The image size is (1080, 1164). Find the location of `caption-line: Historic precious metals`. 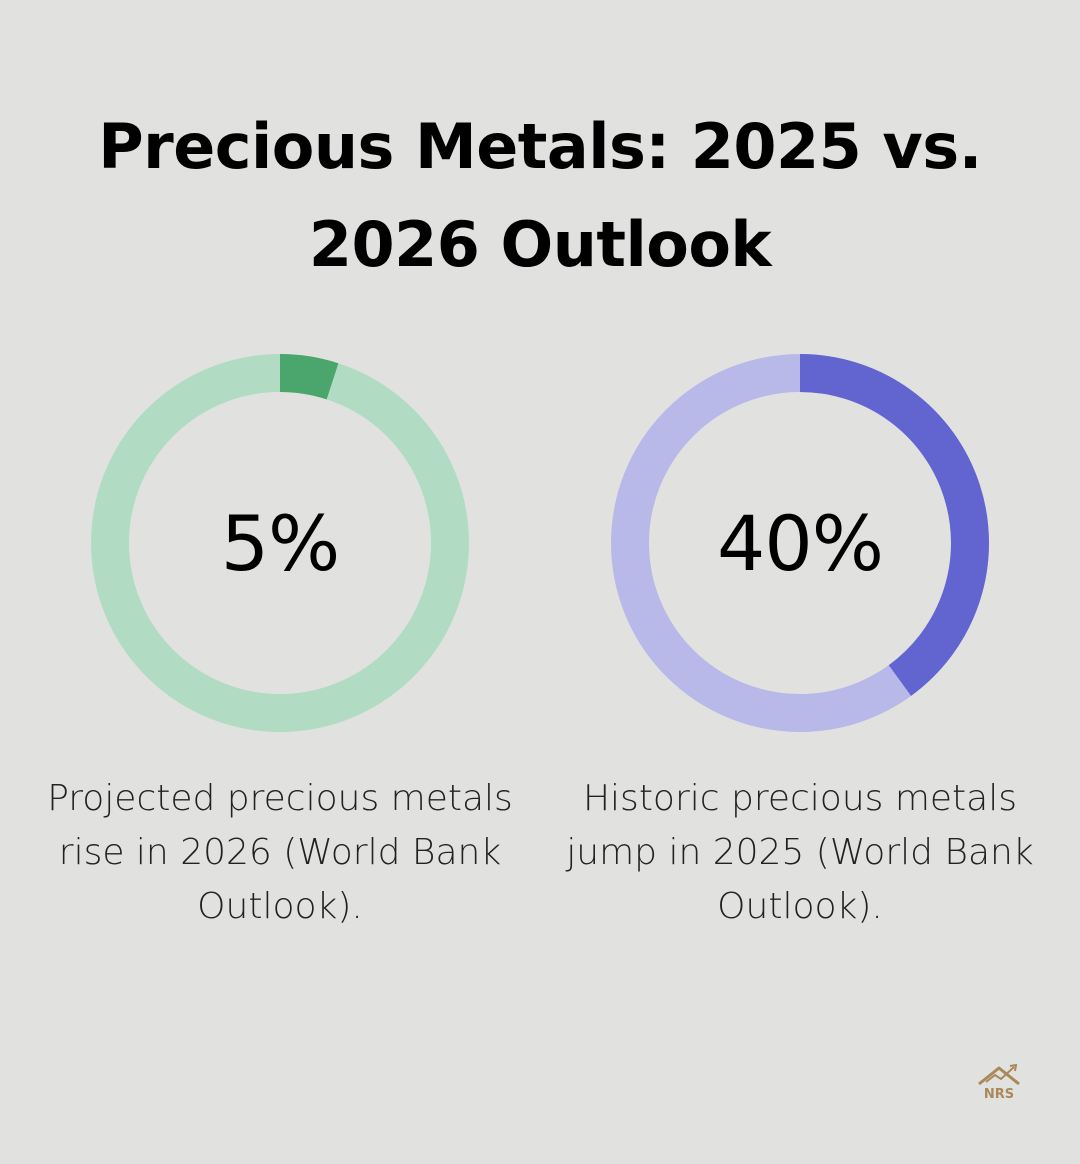

caption-line: Historic precious metals is located at coordinates (799, 798).